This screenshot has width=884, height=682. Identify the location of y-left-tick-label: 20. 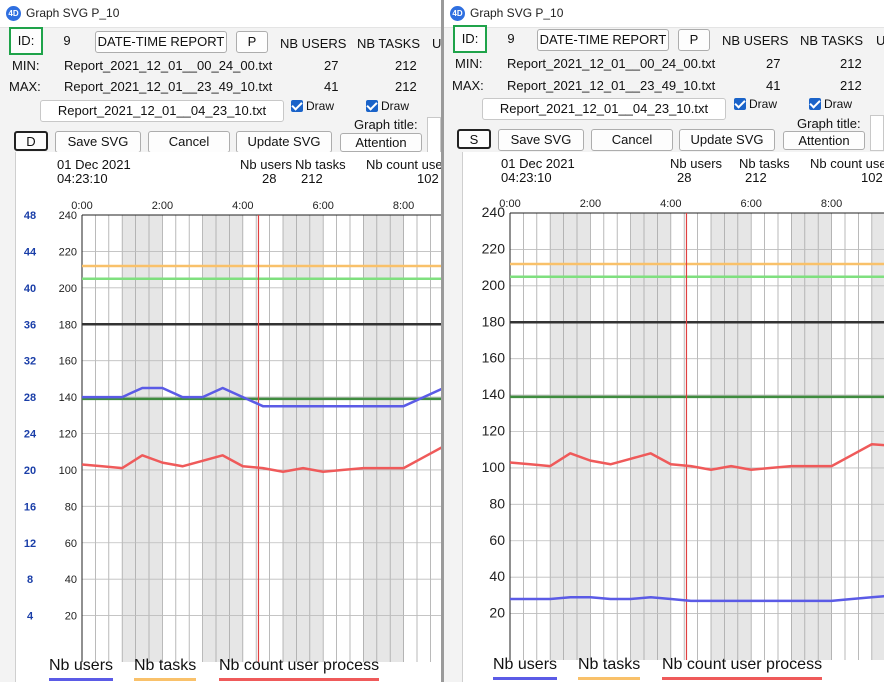
(30, 471).